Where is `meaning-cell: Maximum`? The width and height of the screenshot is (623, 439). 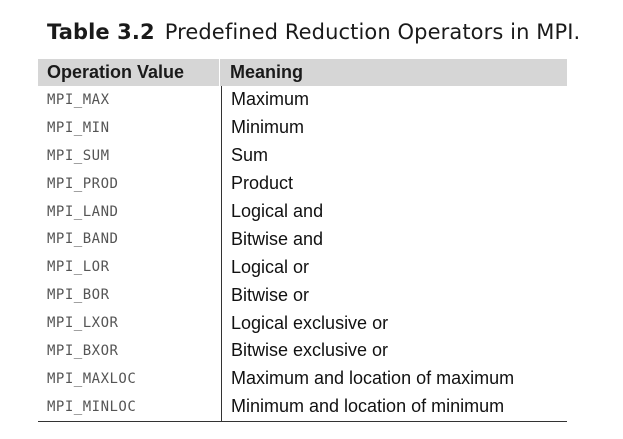
meaning-cell: Maximum is located at coordinates (270, 99).